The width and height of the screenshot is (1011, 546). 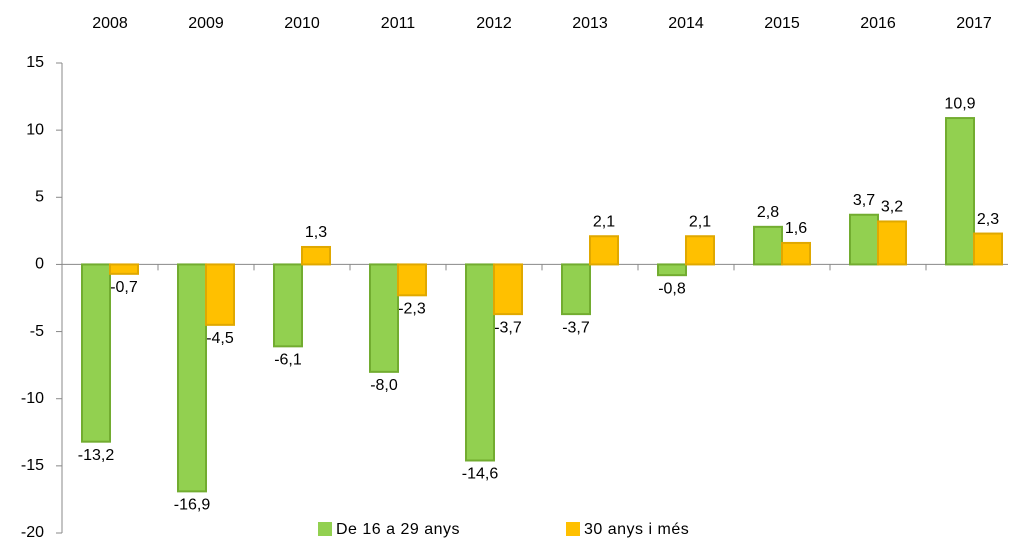 What do you see at coordinates (686, 23) in the screenshot?
I see `x-tick-label: 2014` at bounding box center [686, 23].